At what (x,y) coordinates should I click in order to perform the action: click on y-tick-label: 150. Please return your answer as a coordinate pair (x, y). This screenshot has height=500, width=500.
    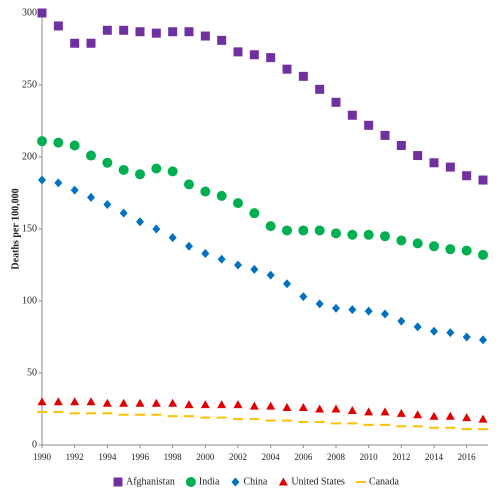
    Looking at the image, I should click on (29, 228).